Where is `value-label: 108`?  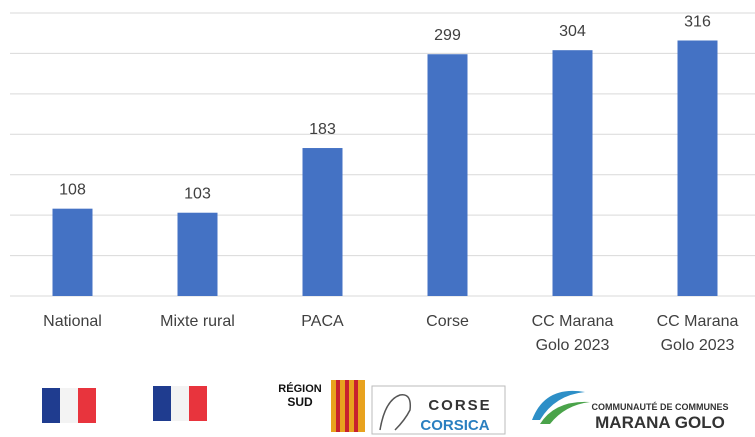
value-label: 108 is located at coordinates (72, 190).